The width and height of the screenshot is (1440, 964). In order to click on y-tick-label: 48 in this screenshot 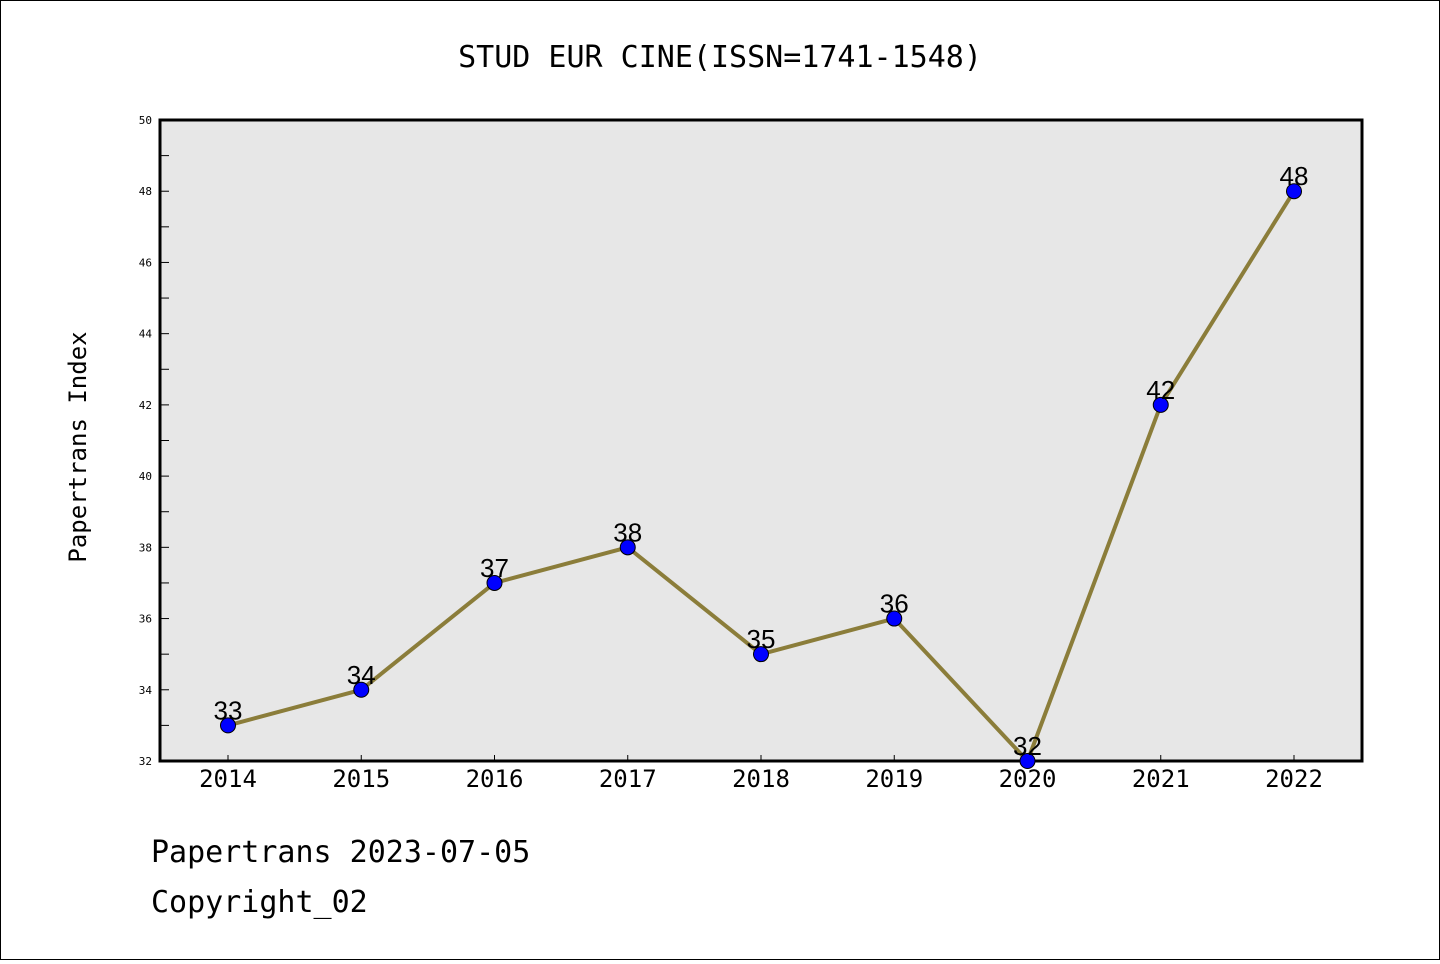, I will do `click(145, 191)`.